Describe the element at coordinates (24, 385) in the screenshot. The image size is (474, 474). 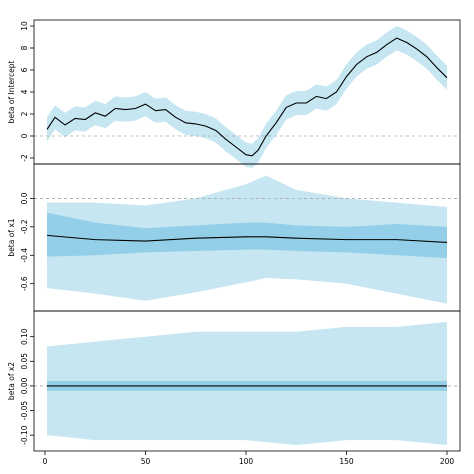
I see `y-tick-label: 0.00` at that location.